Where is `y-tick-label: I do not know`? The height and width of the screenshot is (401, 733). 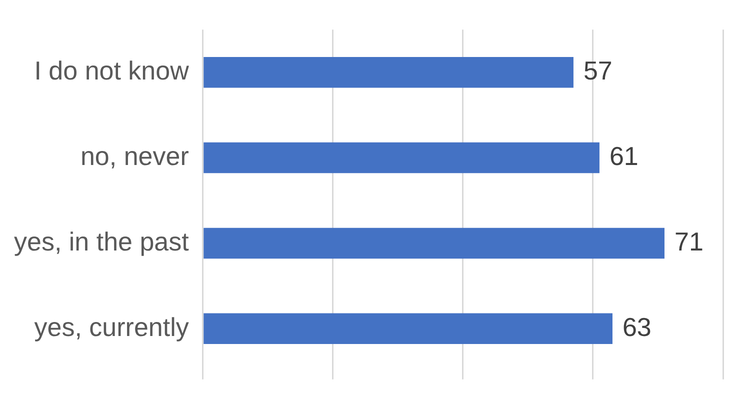 y-tick-label: I do not know is located at coordinates (112, 70).